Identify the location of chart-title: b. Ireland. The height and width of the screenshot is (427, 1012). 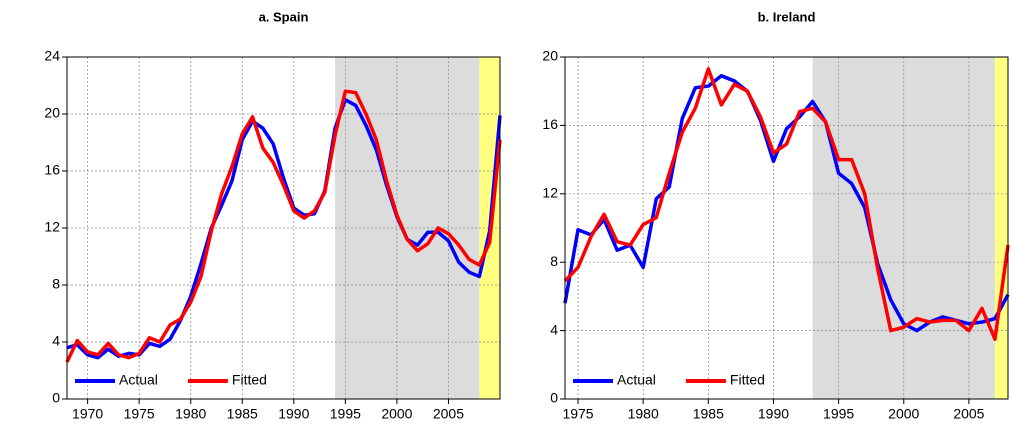
(787, 16).